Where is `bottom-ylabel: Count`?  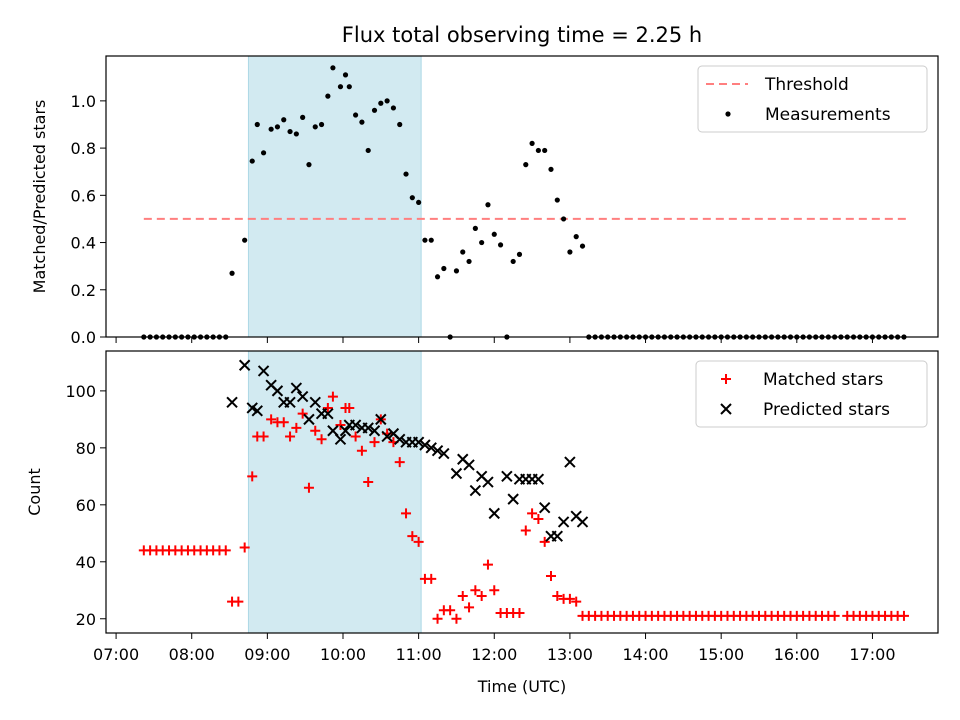
bottom-ylabel: Count is located at coordinates (34, 492).